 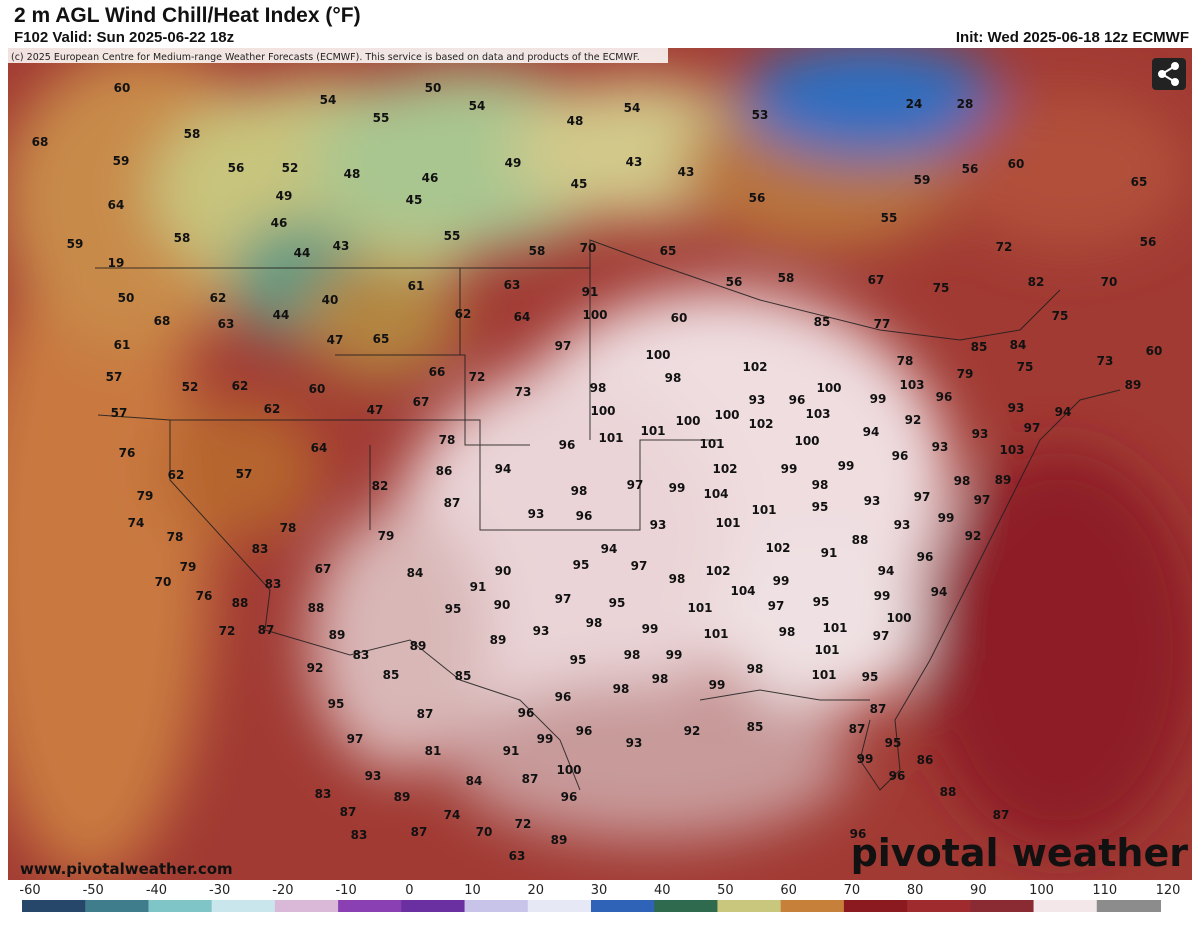 I want to click on colorbar-tick-label: -50, so click(x=93, y=890).